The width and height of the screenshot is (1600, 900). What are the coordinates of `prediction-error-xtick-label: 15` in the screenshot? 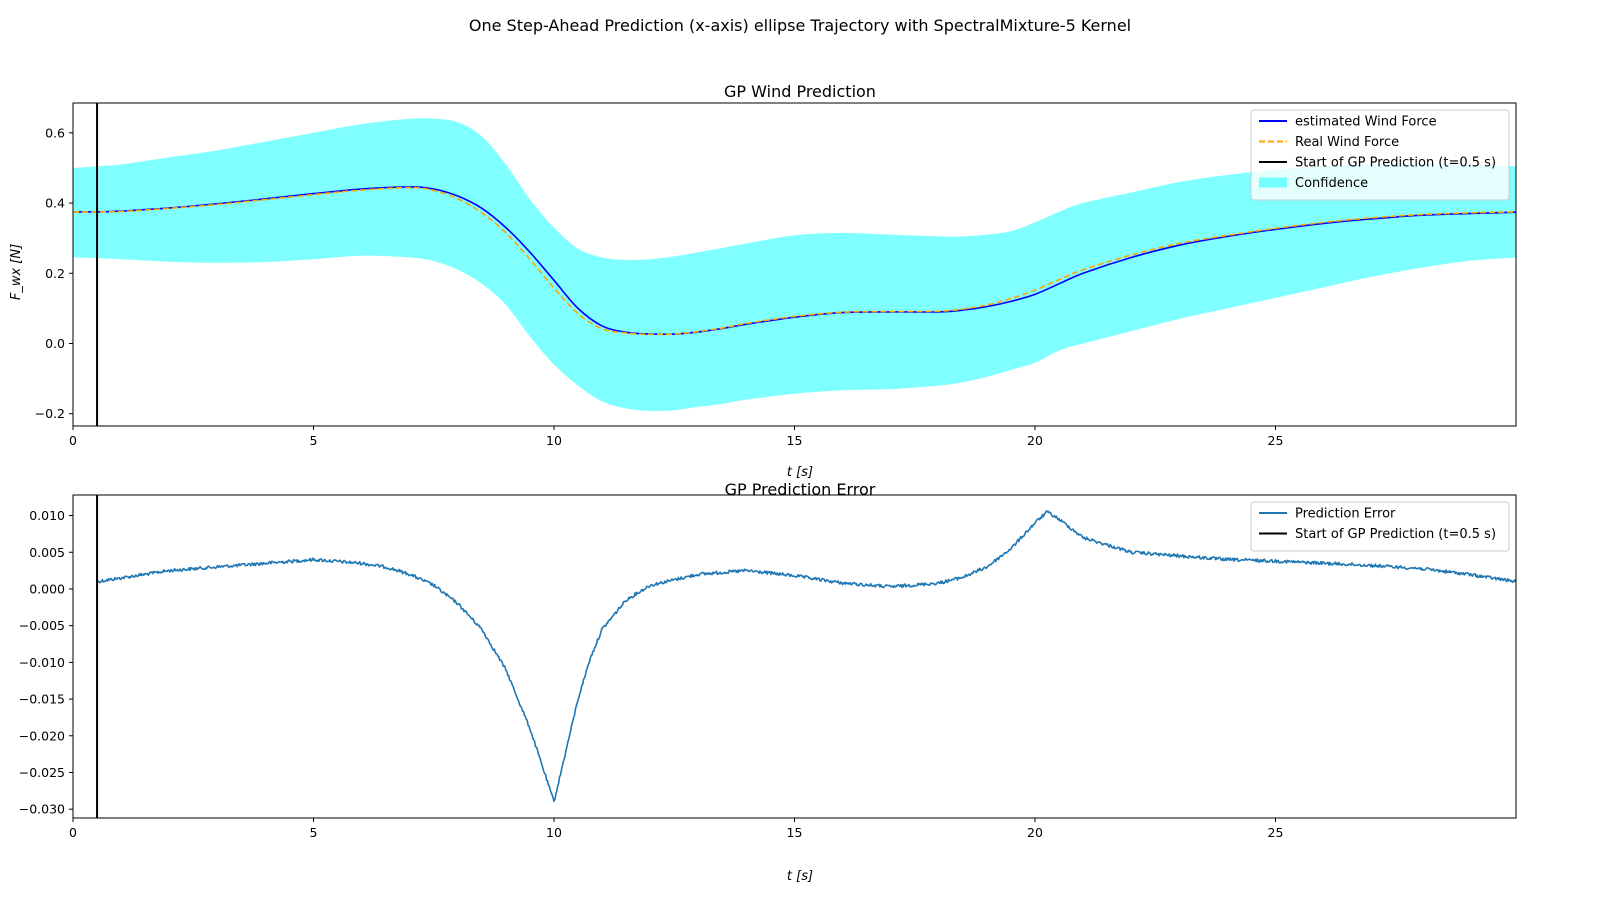 It's located at (795, 832).